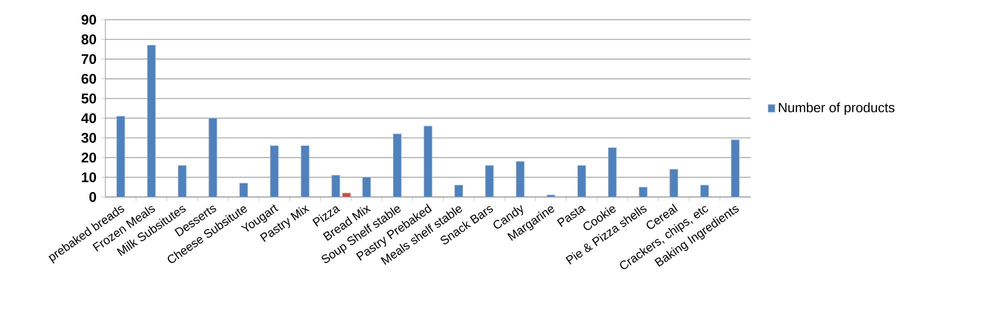  What do you see at coordinates (89, 177) in the screenshot?
I see `y-tick-label: 10` at bounding box center [89, 177].